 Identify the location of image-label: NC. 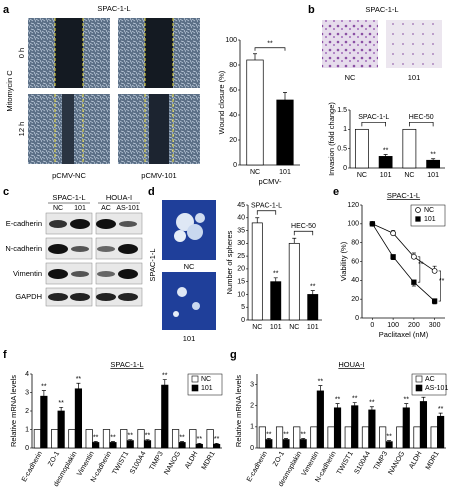
(350, 77).